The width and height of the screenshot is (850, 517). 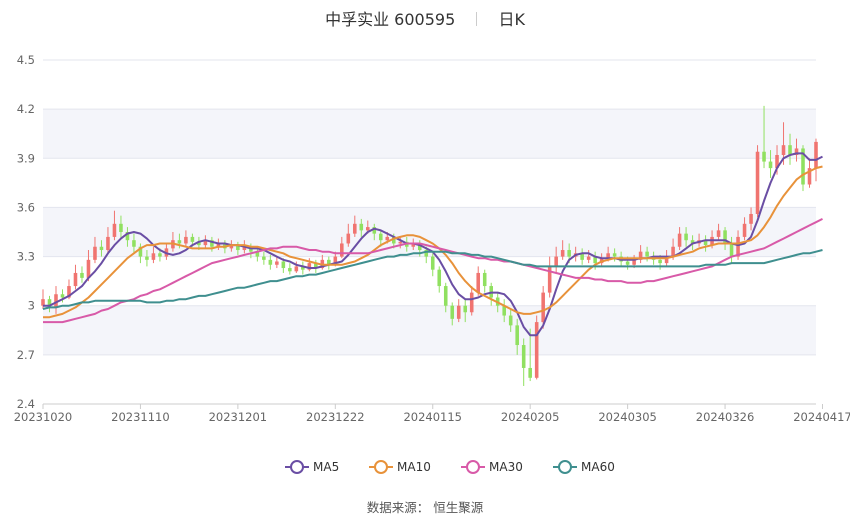 I want to click on source-name: 恒生聚源, so click(x=458, y=507).